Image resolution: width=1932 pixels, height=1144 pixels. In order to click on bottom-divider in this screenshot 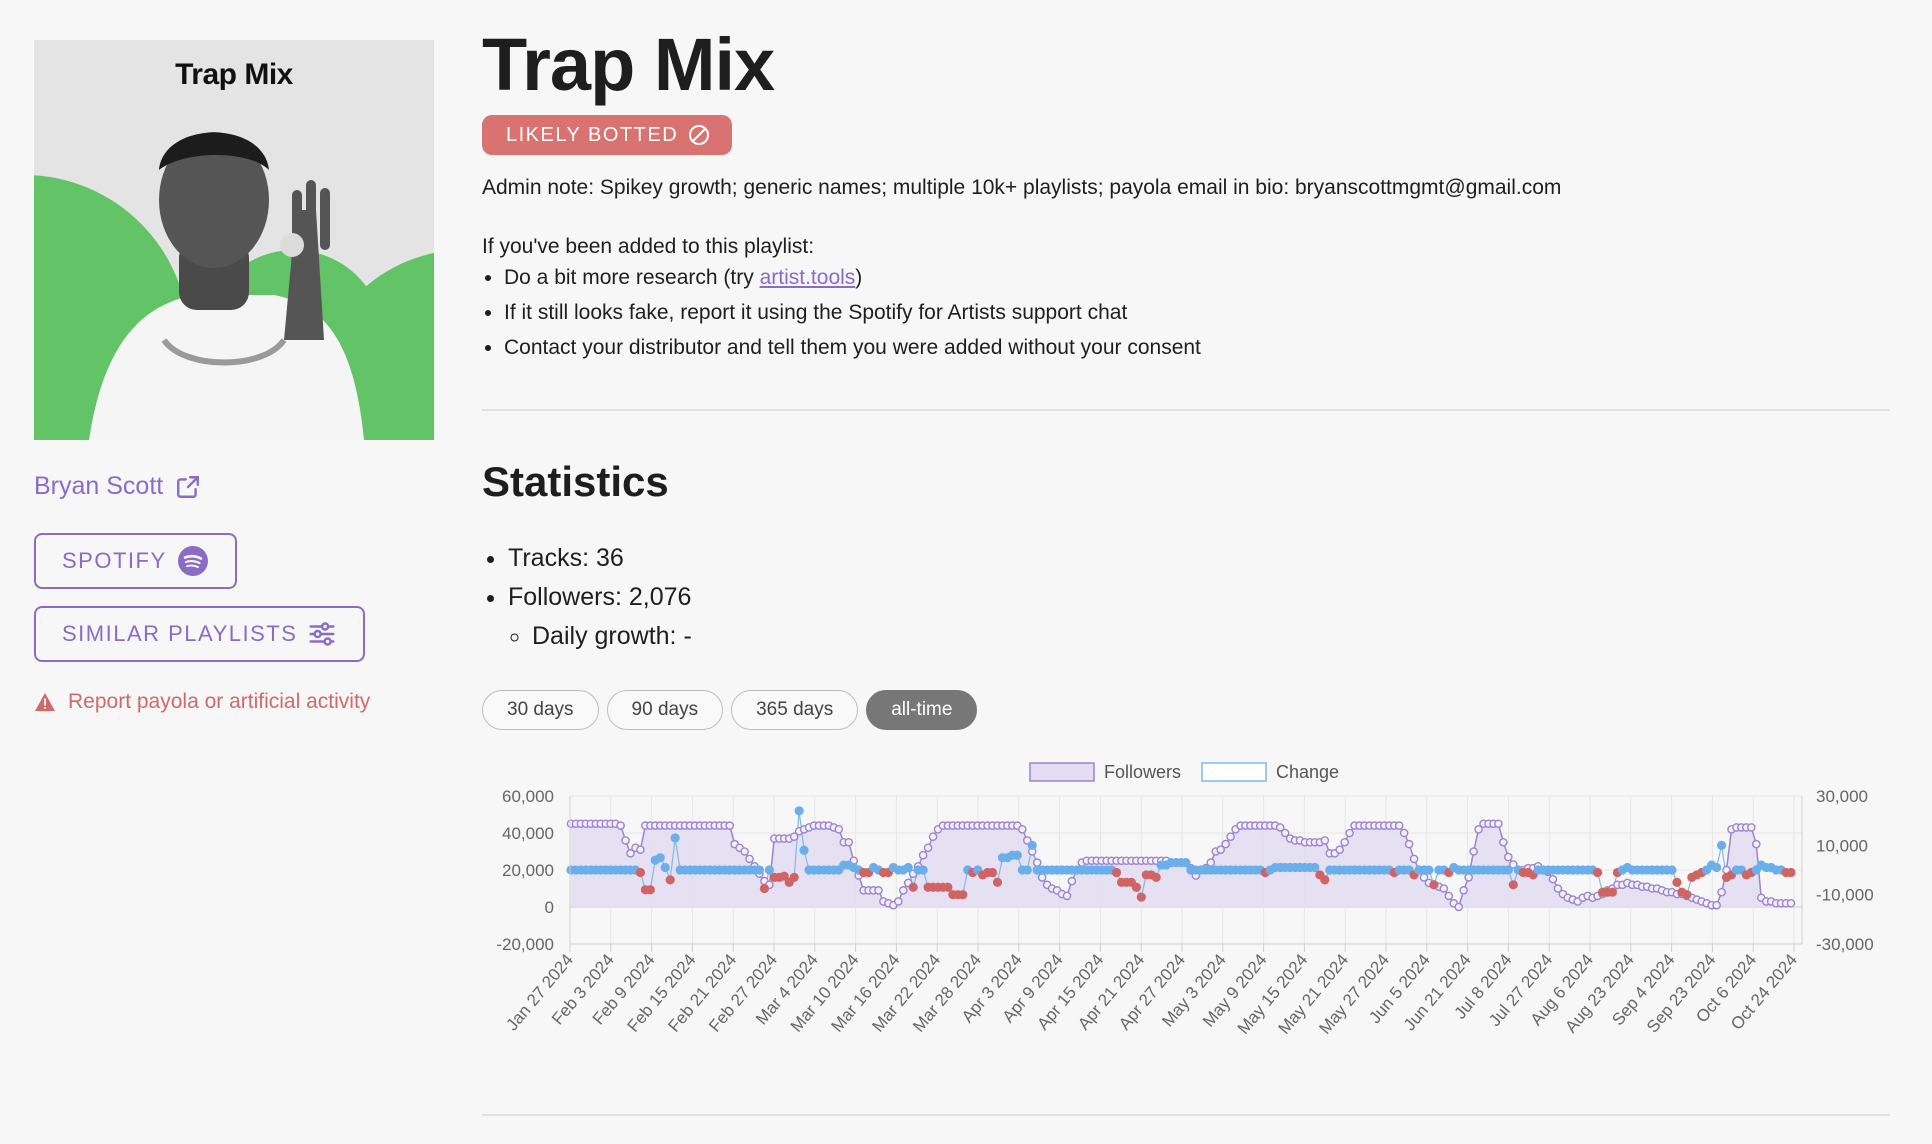, I will do `click(1186, 1115)`.